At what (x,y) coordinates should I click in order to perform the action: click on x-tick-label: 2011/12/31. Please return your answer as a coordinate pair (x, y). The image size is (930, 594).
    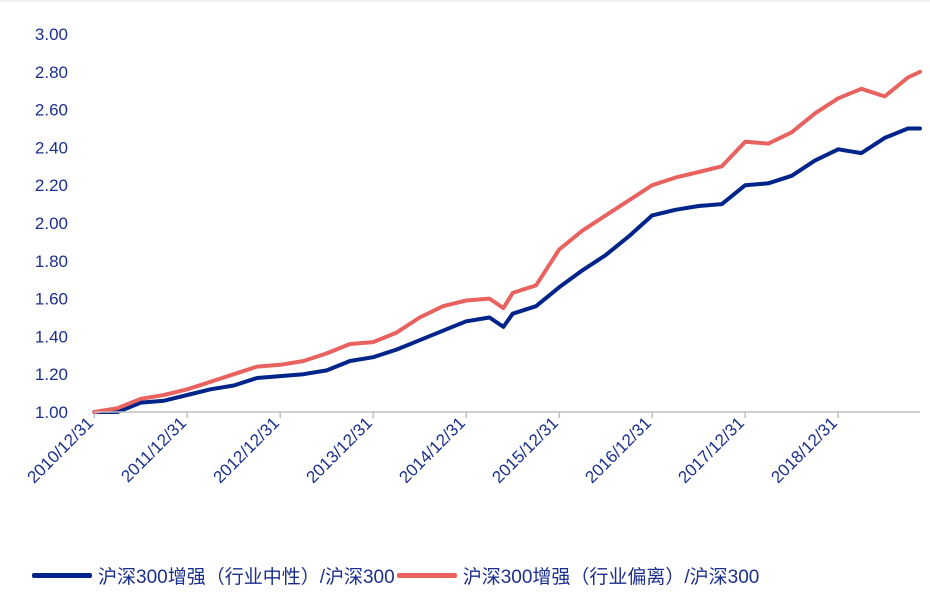
    Looking at the image, I should click on (153, 449).